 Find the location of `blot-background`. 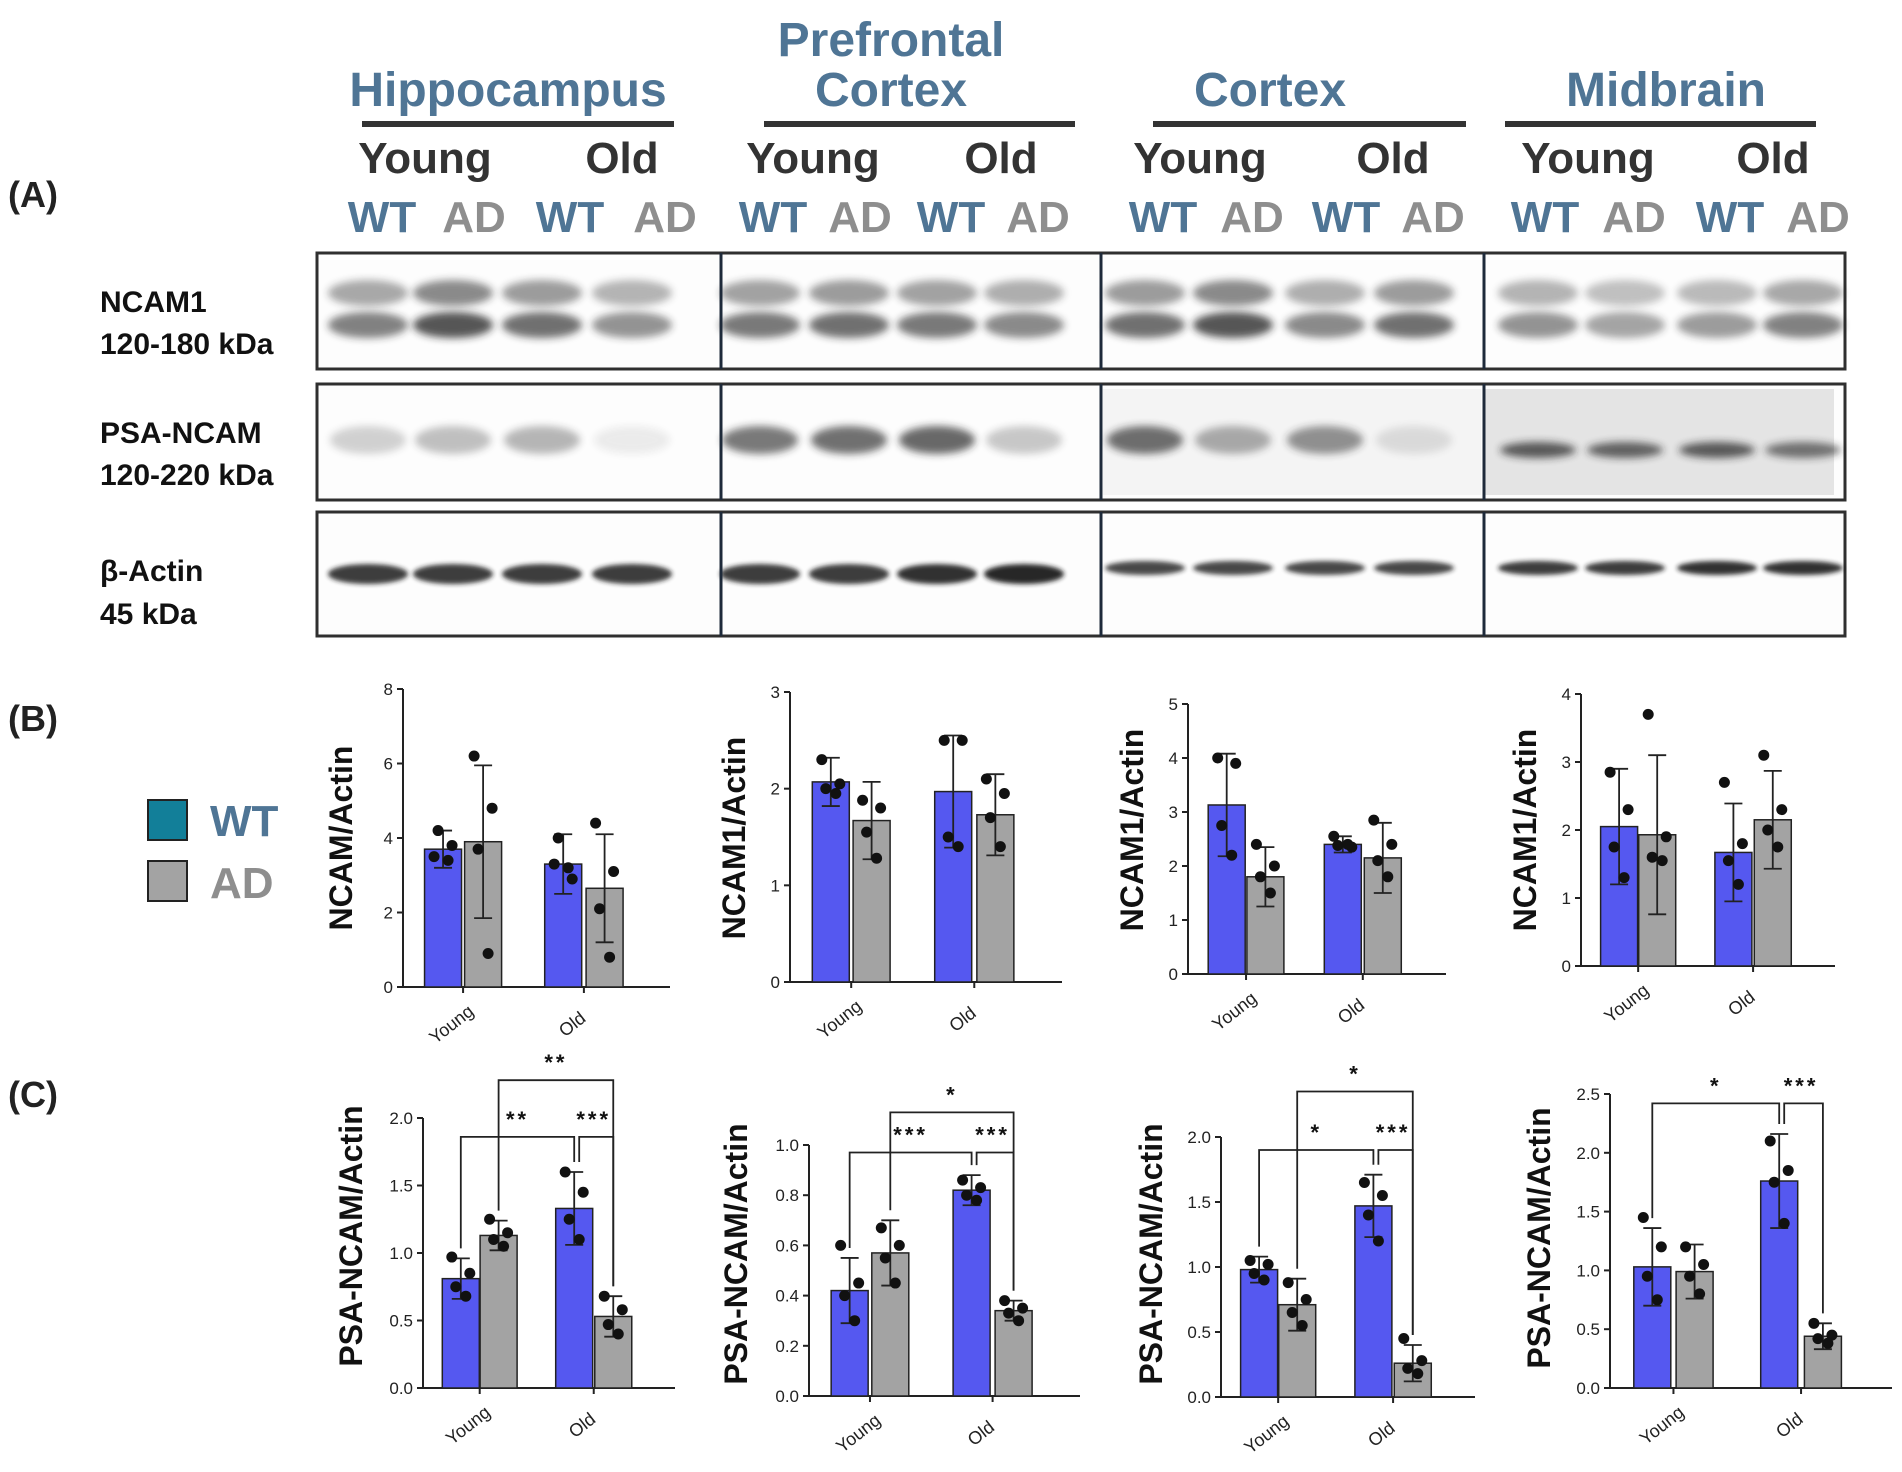

blot-background is located at coordinates (1659, 442).